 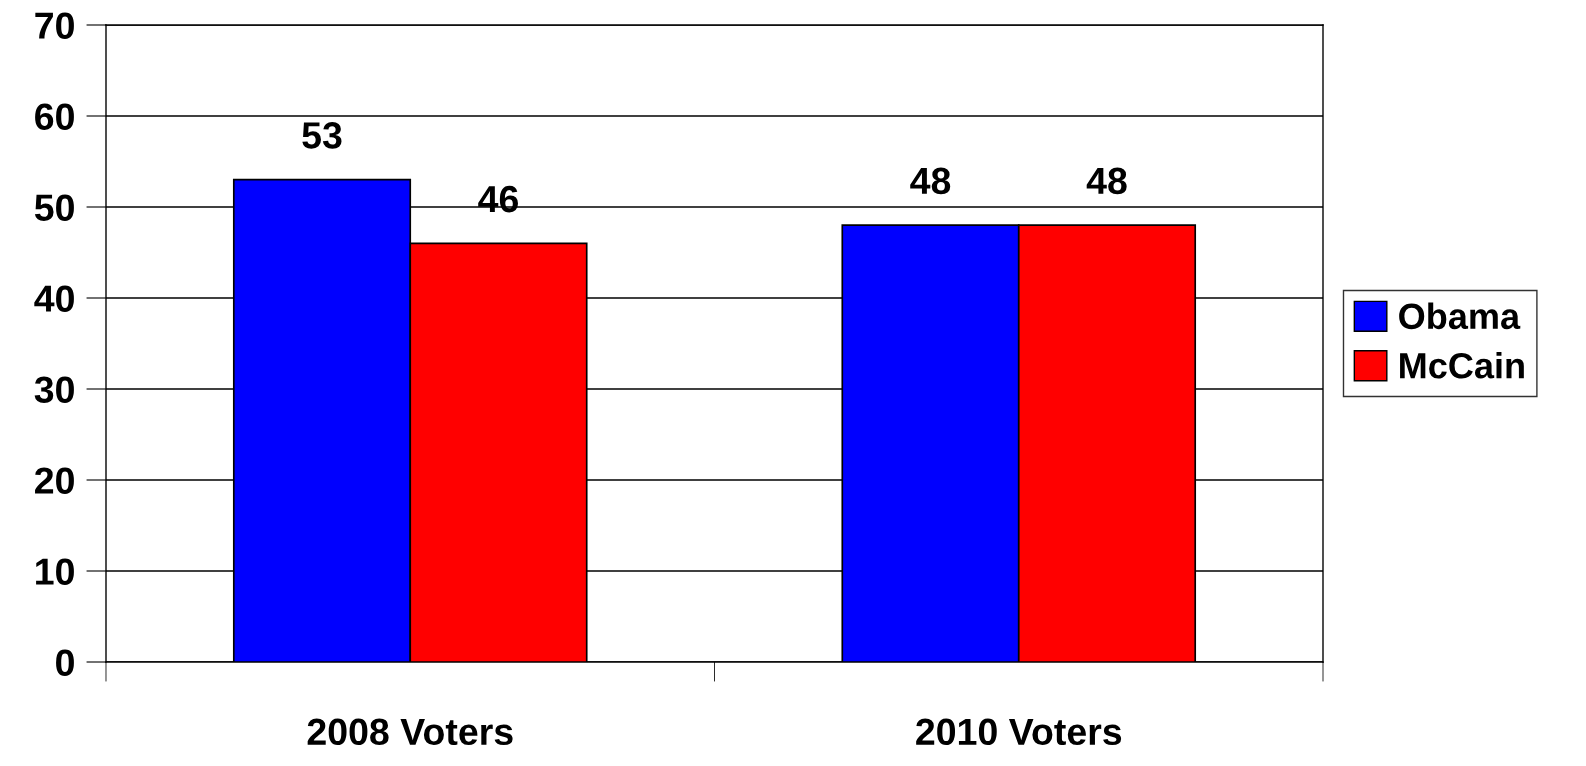 I want to click on y-tick-label: 40, so click(x=54, y=298).